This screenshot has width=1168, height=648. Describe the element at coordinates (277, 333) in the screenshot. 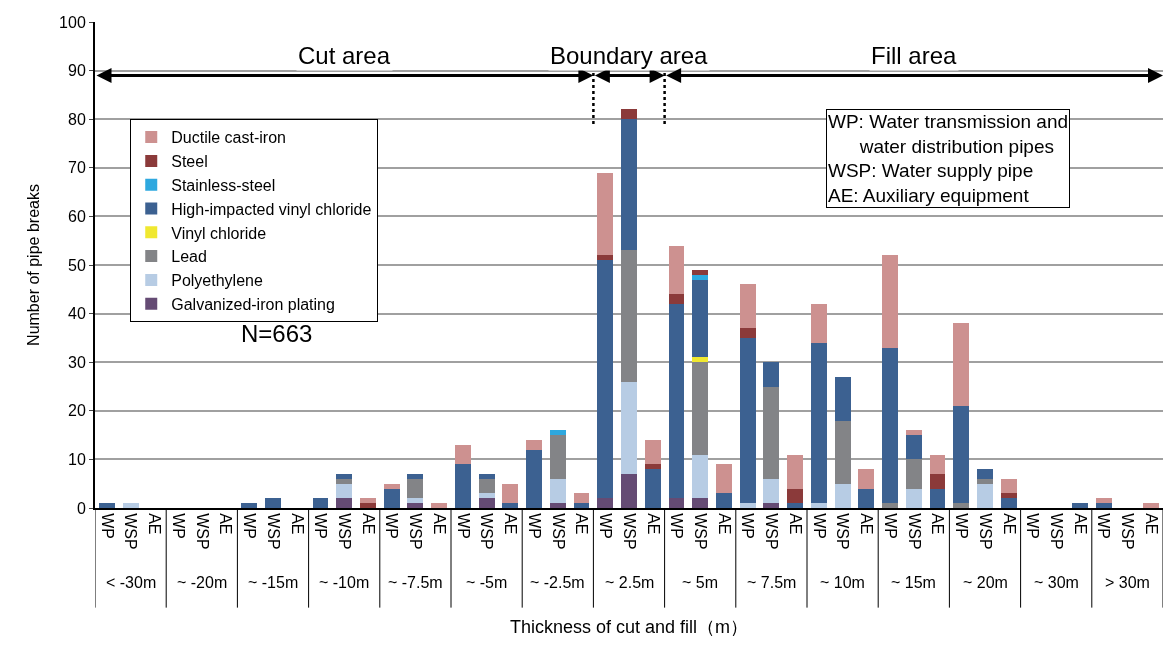

I see `annotation: N=663` at that location.